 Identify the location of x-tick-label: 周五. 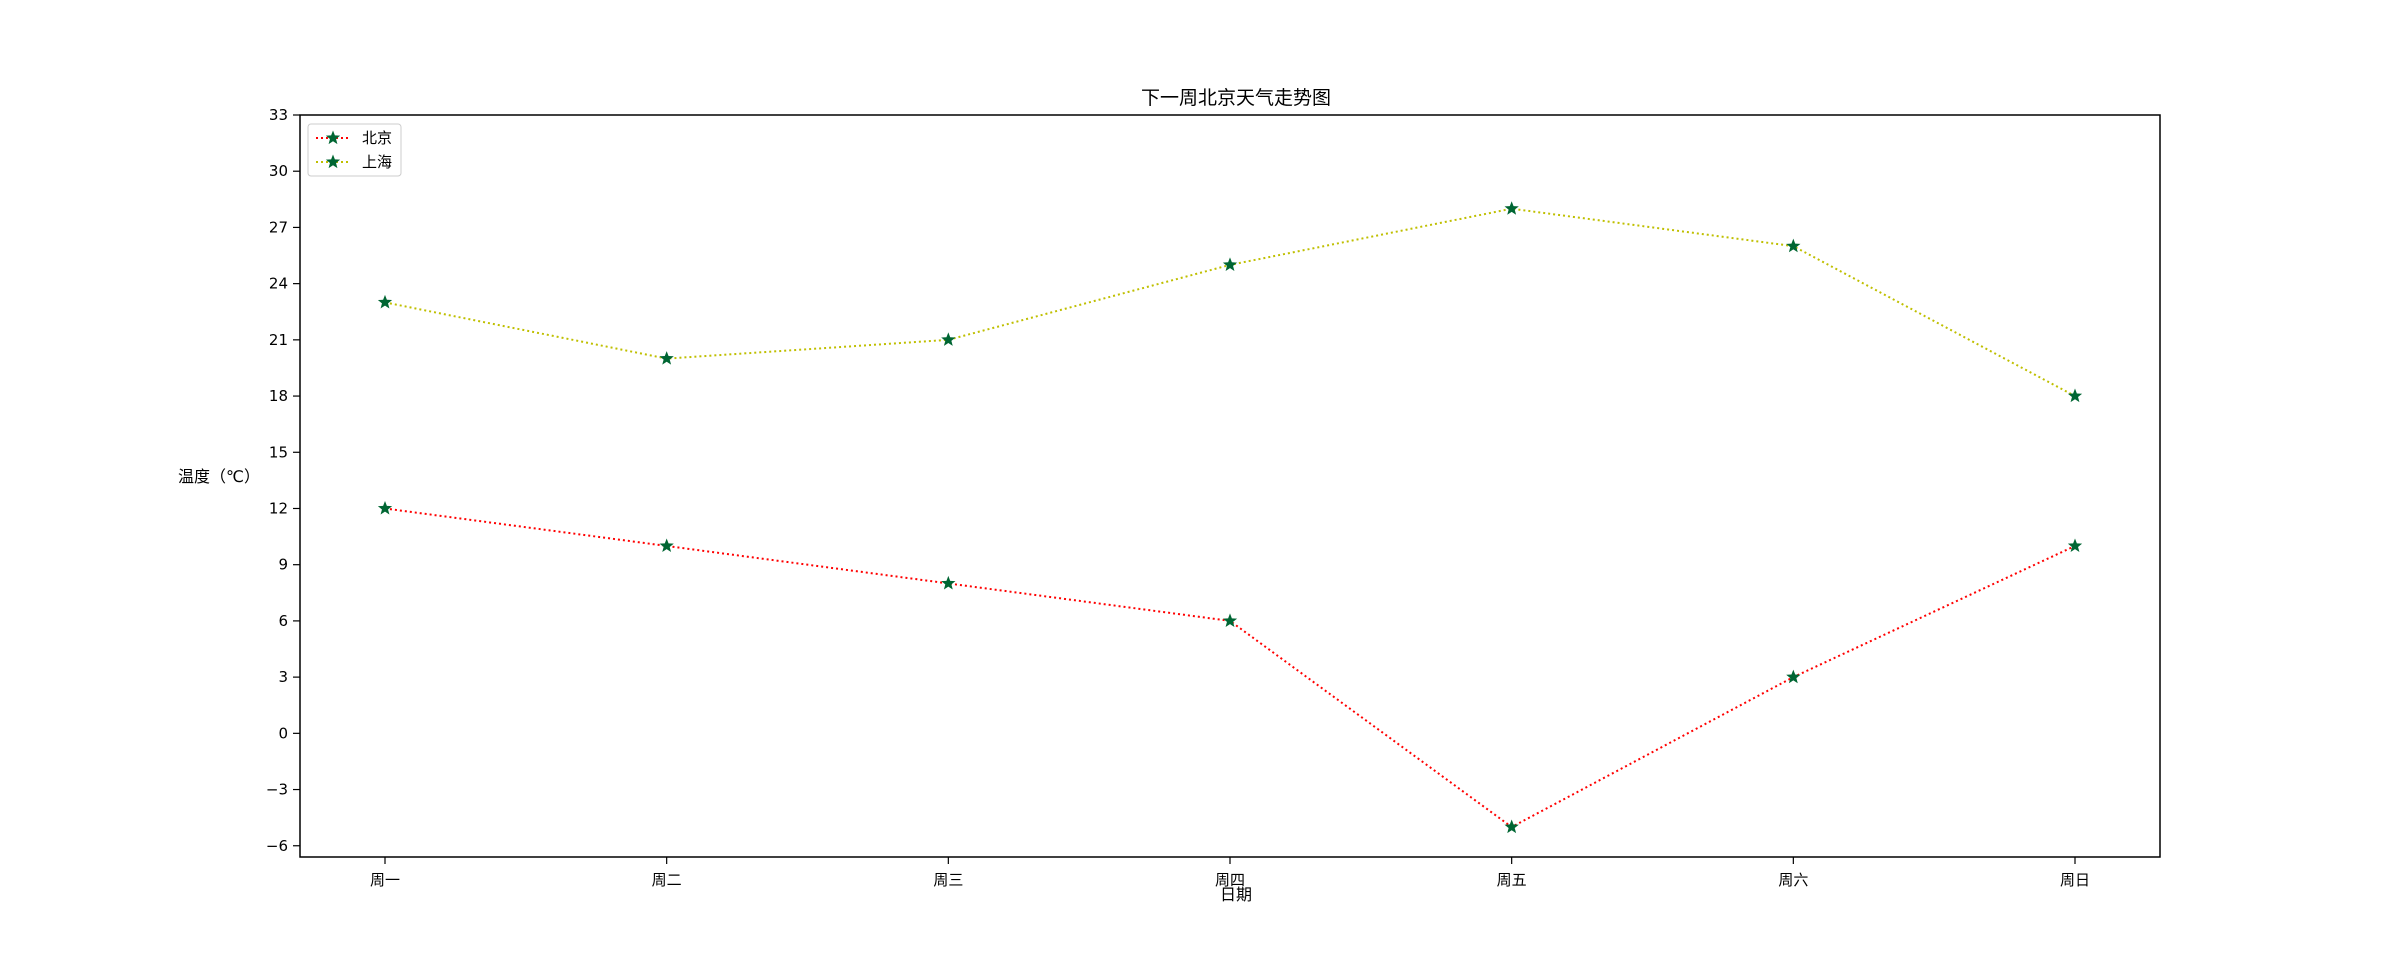
(1512, 880).